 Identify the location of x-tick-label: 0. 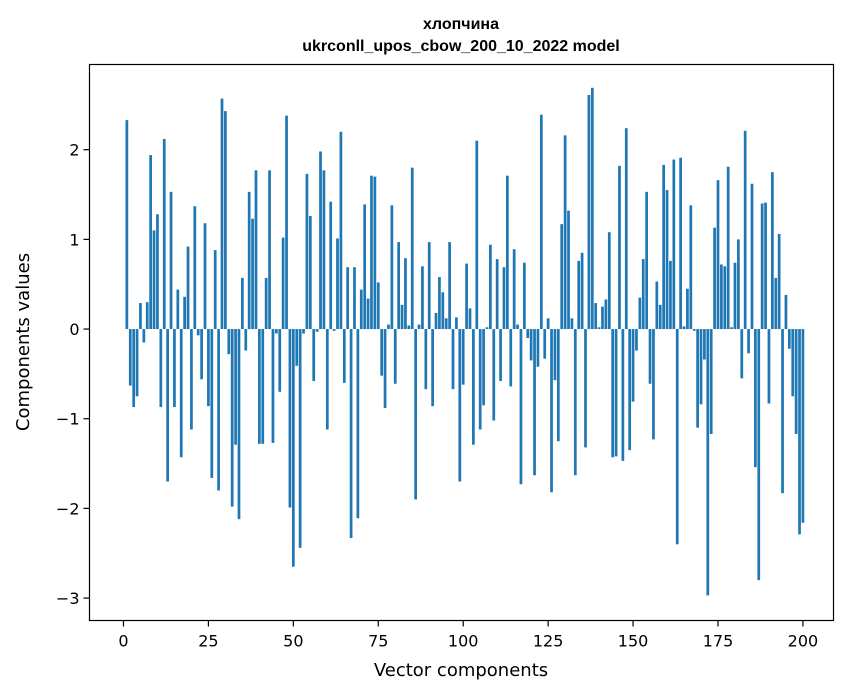
(123, 641).